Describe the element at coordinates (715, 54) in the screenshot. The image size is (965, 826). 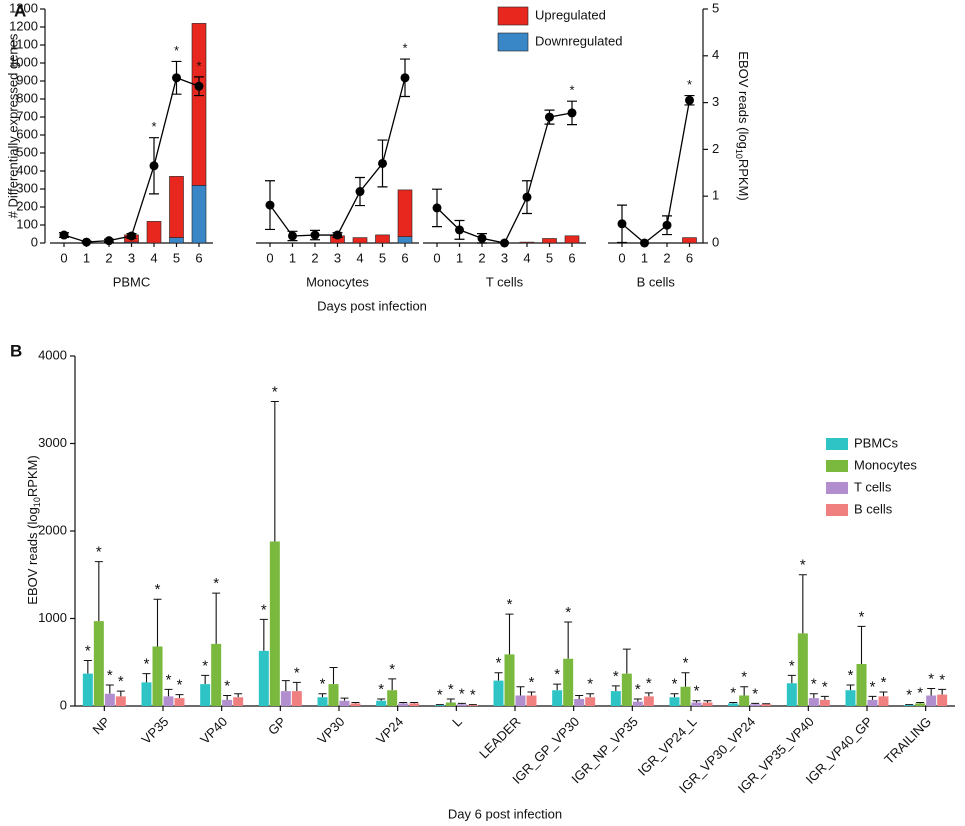
I see `y2-tick-label: 4` at that location.